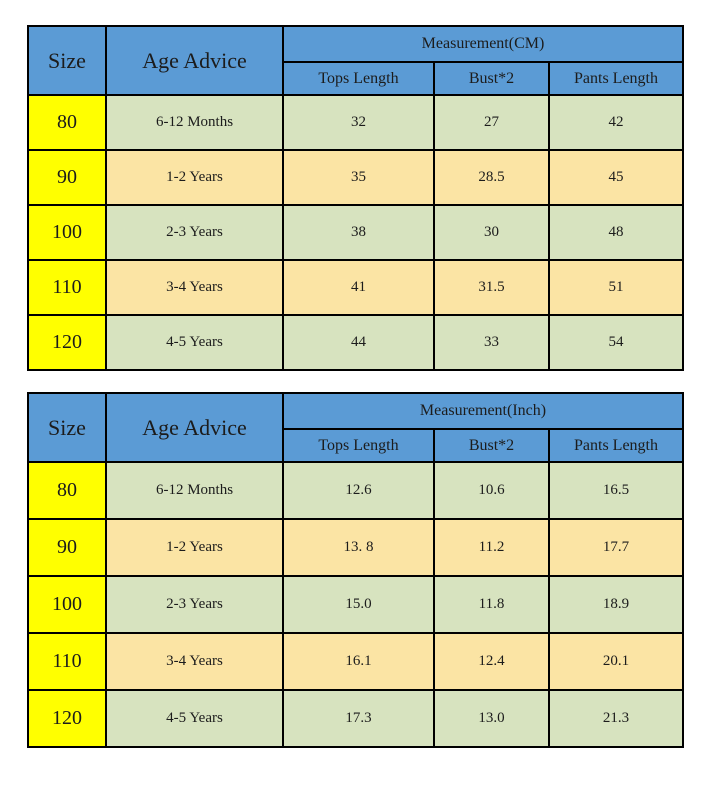 This screenshot has width=714, height=800. What do you see at coordinates (491, 718) in the screenshot?
I see `bust-cell: 13.0` at bounding box center [491, 718].